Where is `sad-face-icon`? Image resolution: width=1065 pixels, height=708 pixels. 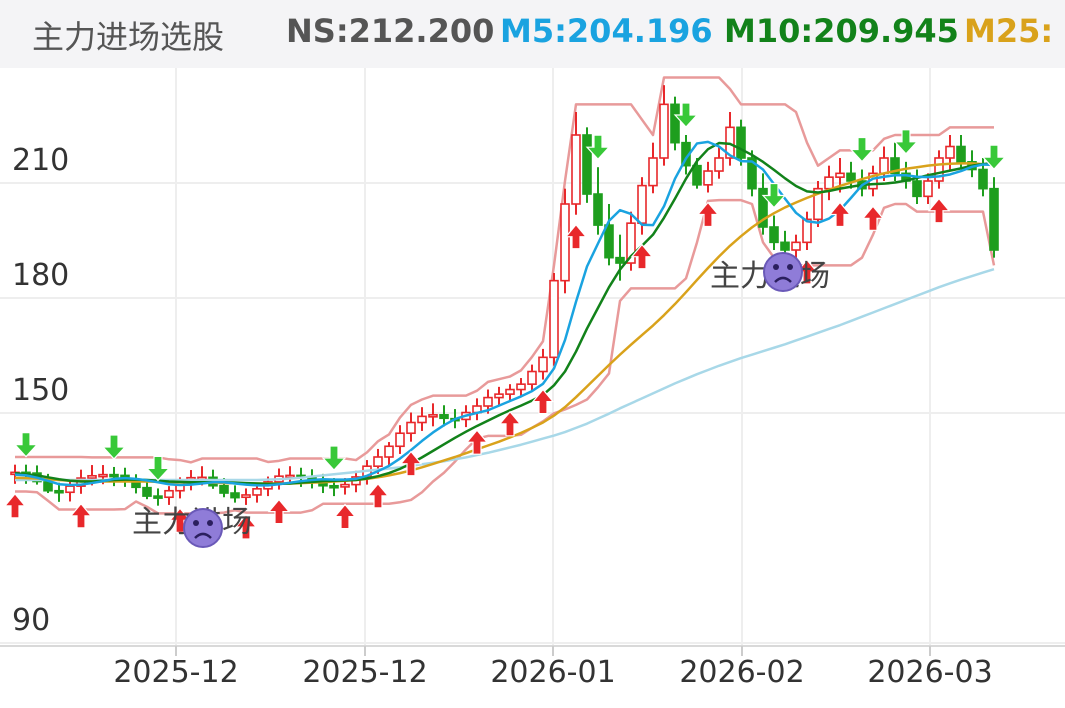 sad-face-icon is located at coordinates (203, 528).